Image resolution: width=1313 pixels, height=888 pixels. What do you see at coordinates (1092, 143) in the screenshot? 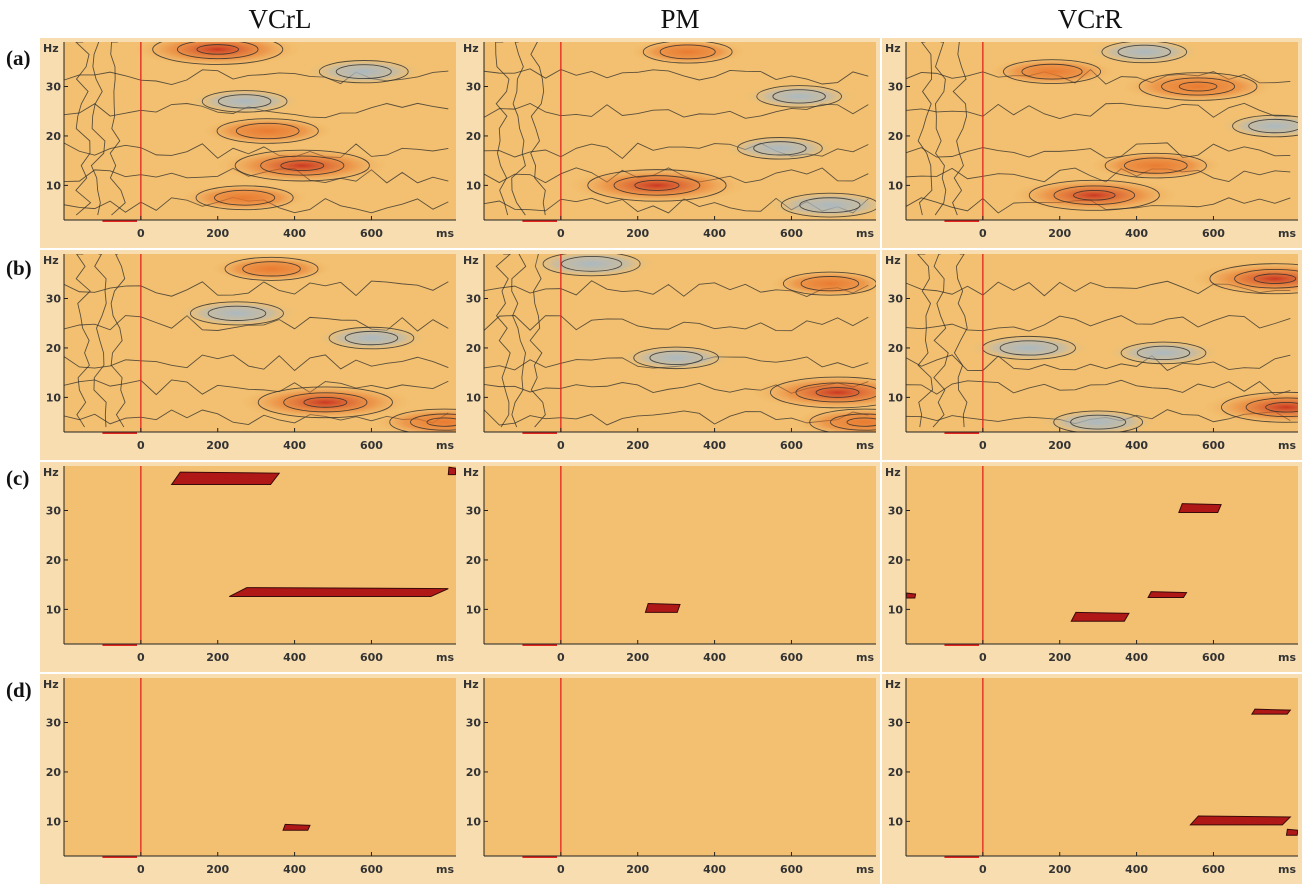
I see `panel-plot-a-vcrr: Hz 10 20 30 0 200 400 600 ms` at bounding box center [1092, 143].